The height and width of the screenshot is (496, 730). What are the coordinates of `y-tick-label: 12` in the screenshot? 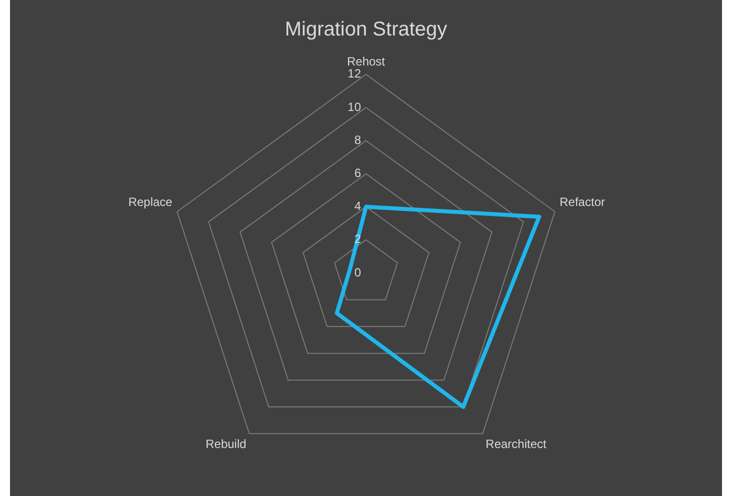 It's located at (355, 73).